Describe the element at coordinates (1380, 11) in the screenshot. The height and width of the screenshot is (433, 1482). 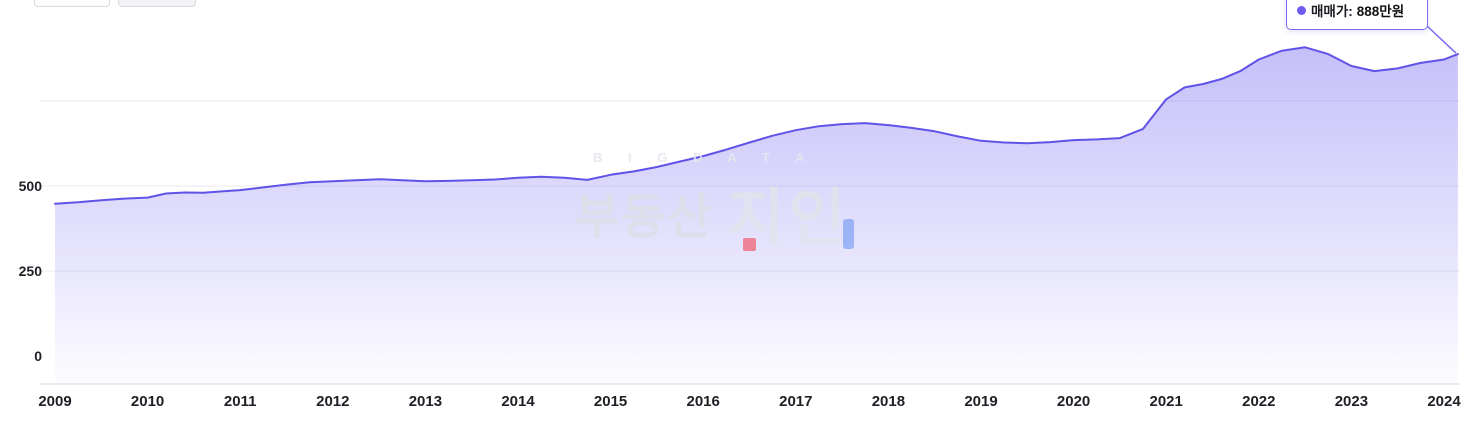
I see `tooltip-value: 888만원` at that location.